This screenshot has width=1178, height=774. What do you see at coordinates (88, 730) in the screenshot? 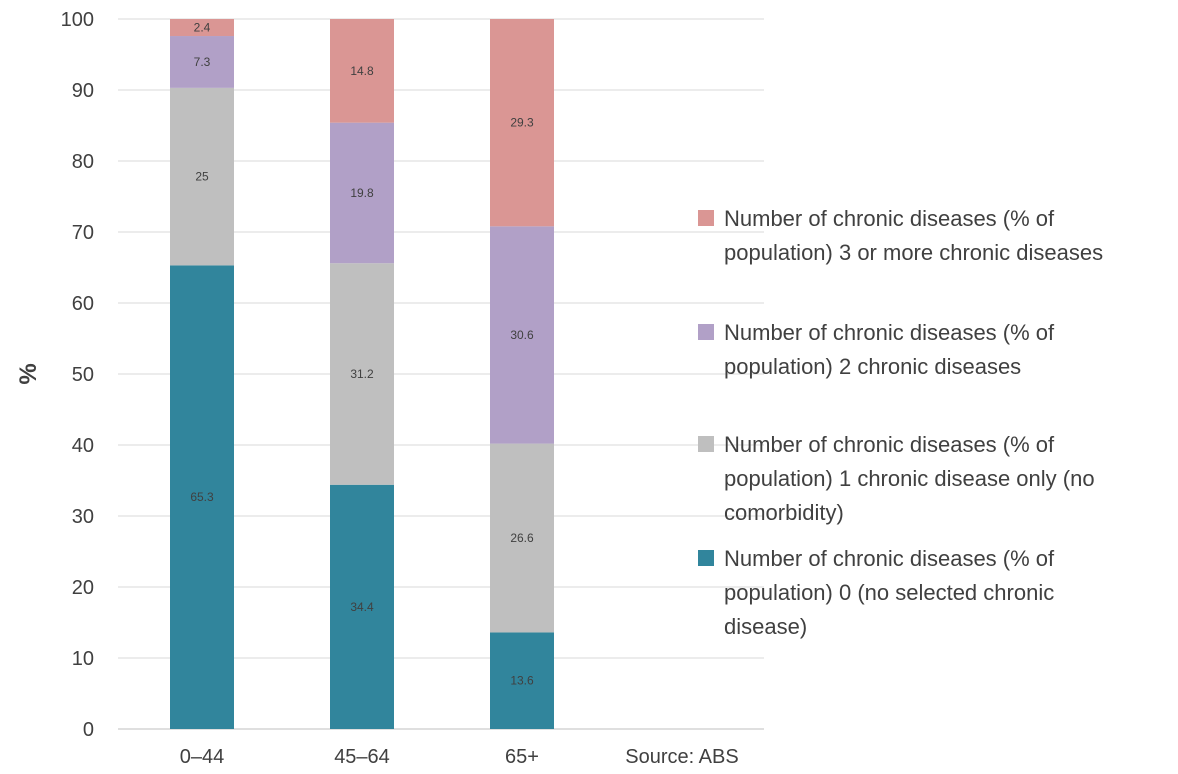
I see `y-tick-label: 0` at bounding box center [88, 730].